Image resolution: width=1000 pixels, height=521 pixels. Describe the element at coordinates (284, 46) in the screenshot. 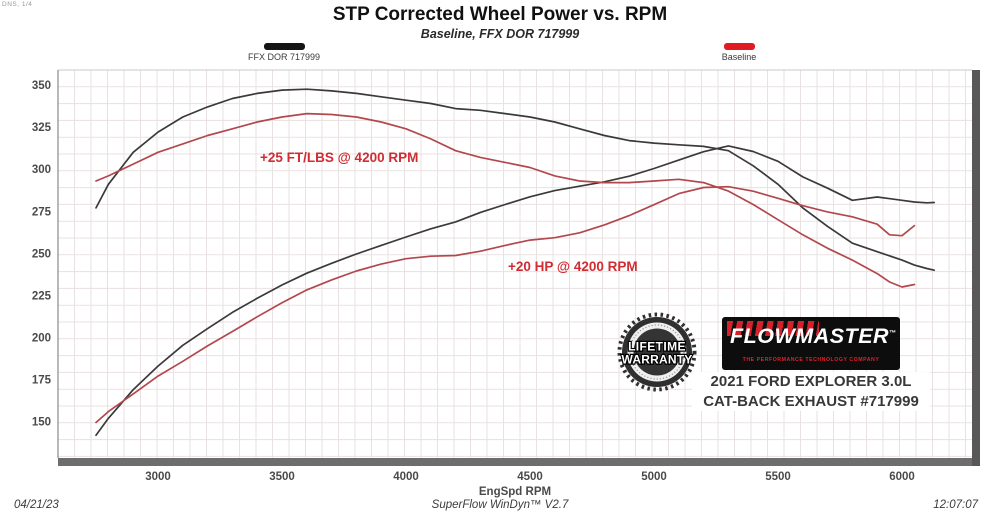

I see `legend-swatch-ffx` at that location.